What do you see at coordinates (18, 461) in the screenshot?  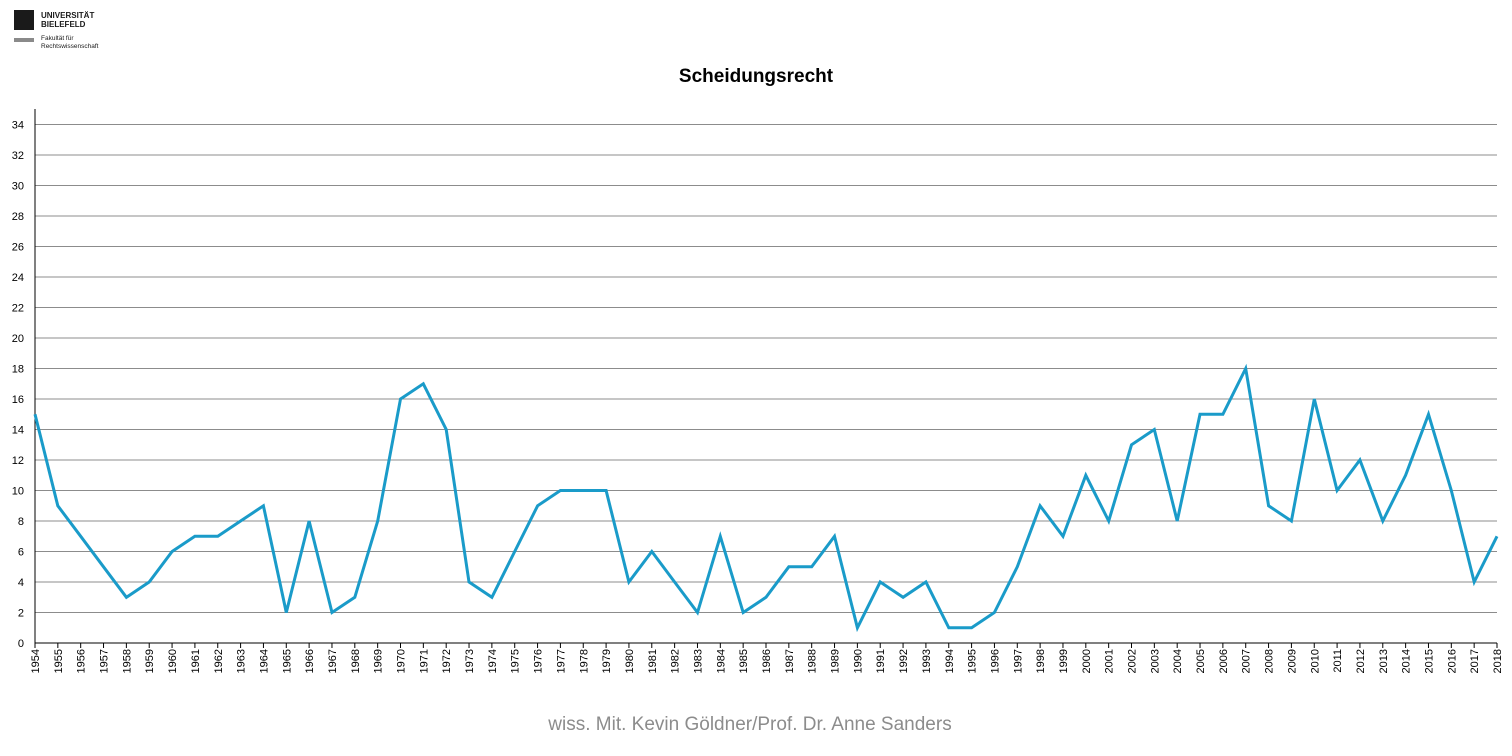 I see `y-tick-label: 12` at bounding box center [18, 461].